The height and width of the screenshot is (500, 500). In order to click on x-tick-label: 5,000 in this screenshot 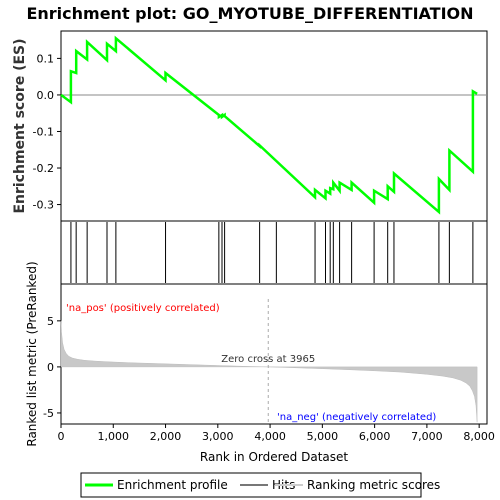, I will do `click(323, 436)`.